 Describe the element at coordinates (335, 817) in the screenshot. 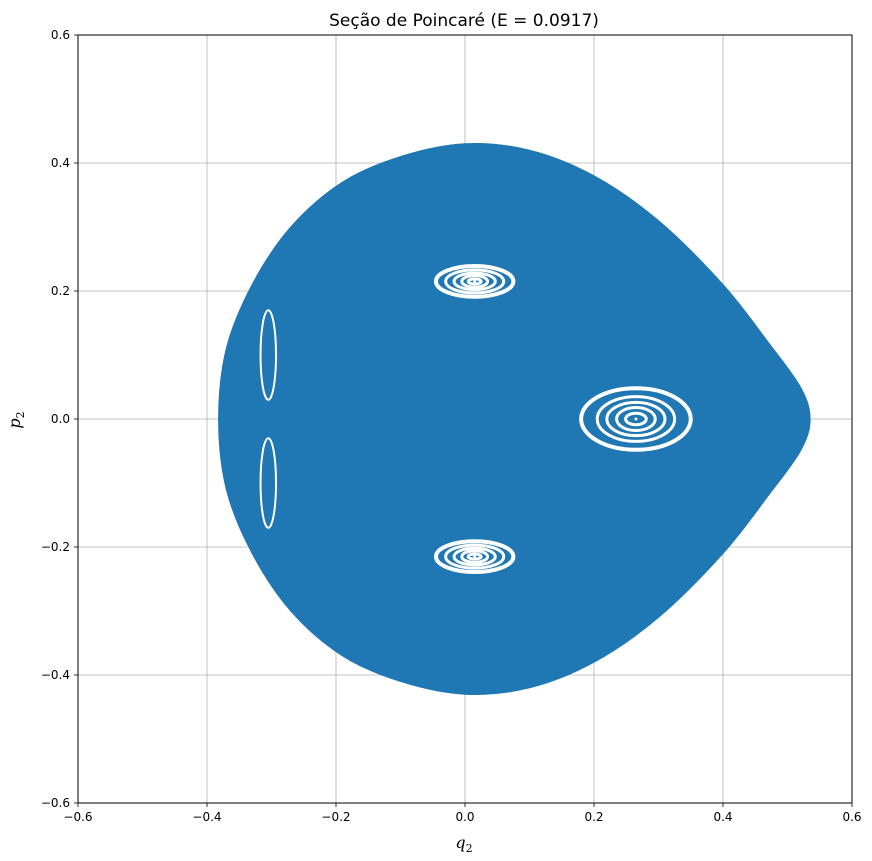

I see `x-tick-label: −0.2` at that location.